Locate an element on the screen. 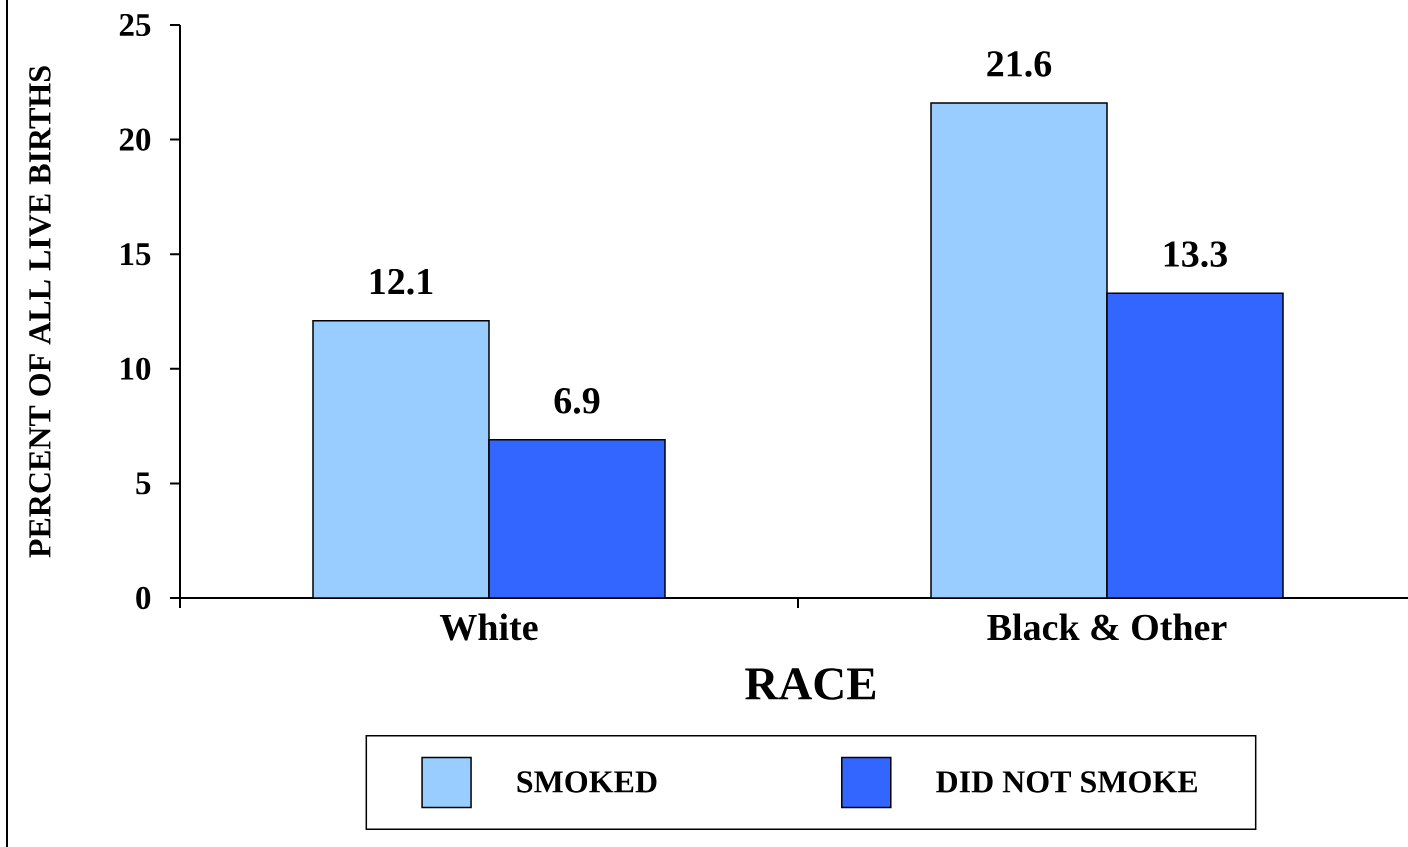 The image size is (1408, 847). legend-label: SMOKED is located at coordinates (587, 782).